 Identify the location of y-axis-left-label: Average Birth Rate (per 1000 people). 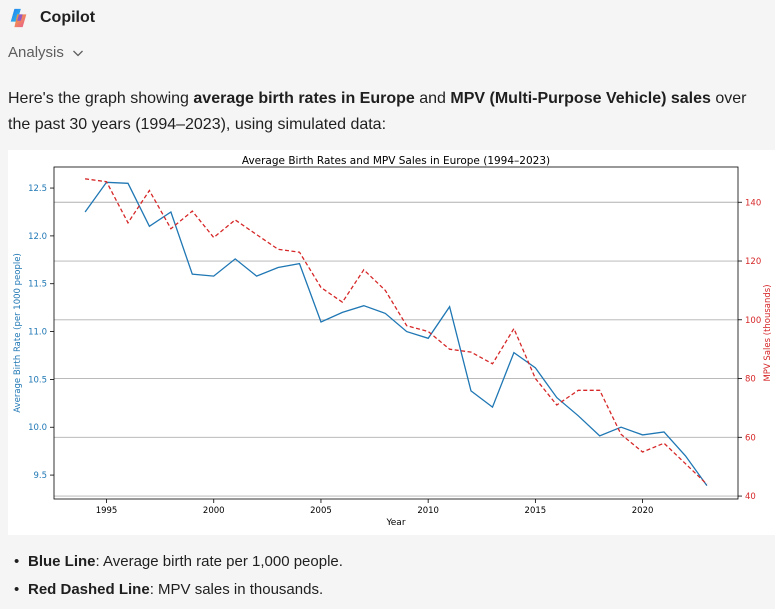
(18, 333).